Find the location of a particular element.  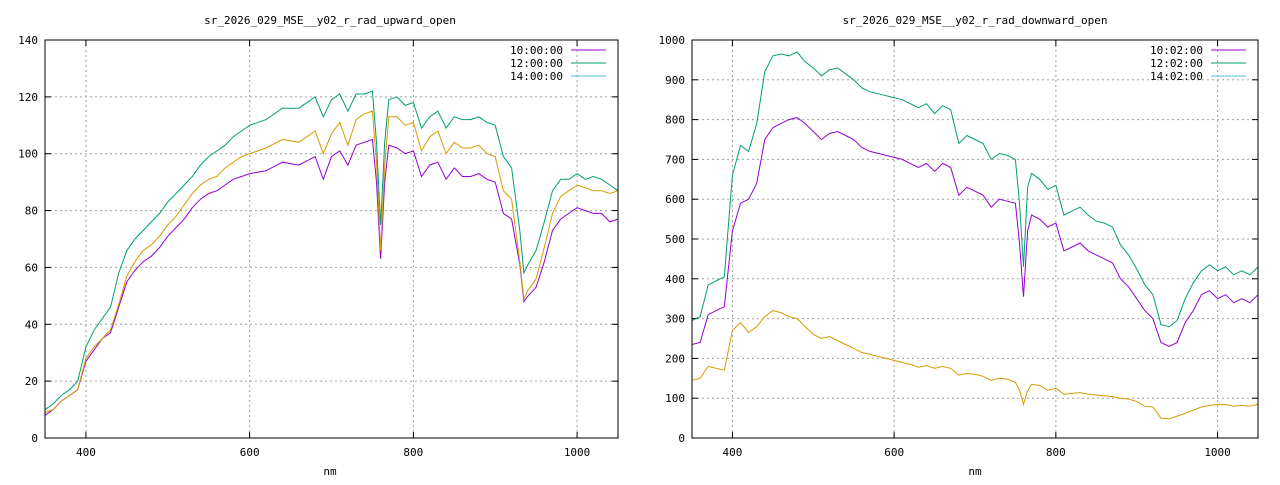

chart-title: sr_2026_029_MSE__y02_r_rad_downward_open is located at coordinates (975, 20).